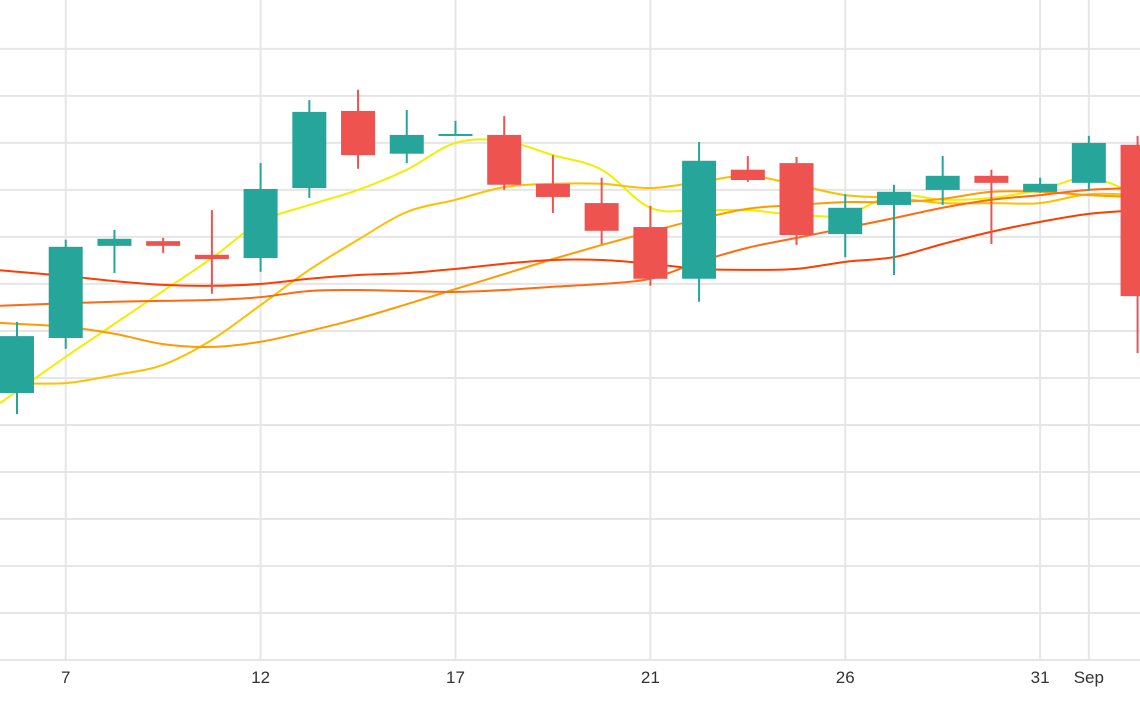  What do you see at coordinates (845, 677) in the screenshot?
I see `x-tick-label: 26` at bounding box center [845, 677].